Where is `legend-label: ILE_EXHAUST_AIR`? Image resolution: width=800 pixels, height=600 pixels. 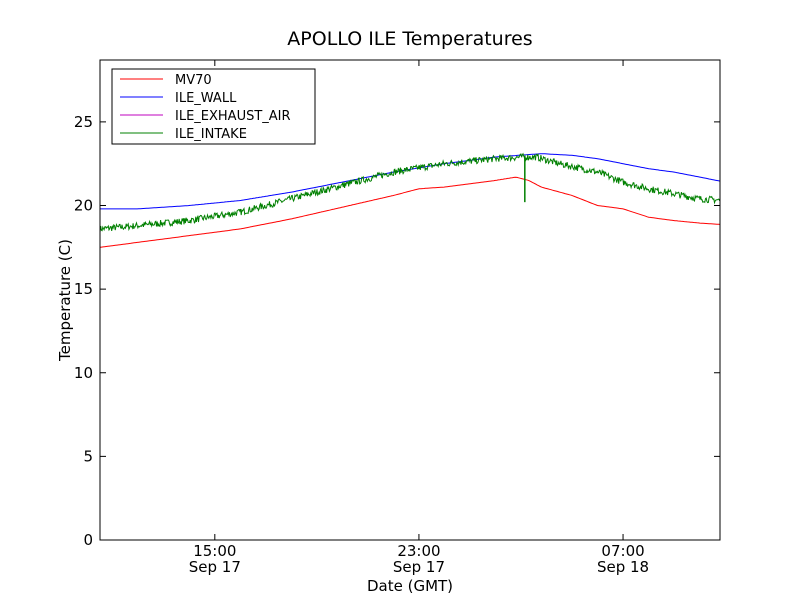 legend-label: ILE_EXHAUST_AIR is located at coordinates (233, 116).